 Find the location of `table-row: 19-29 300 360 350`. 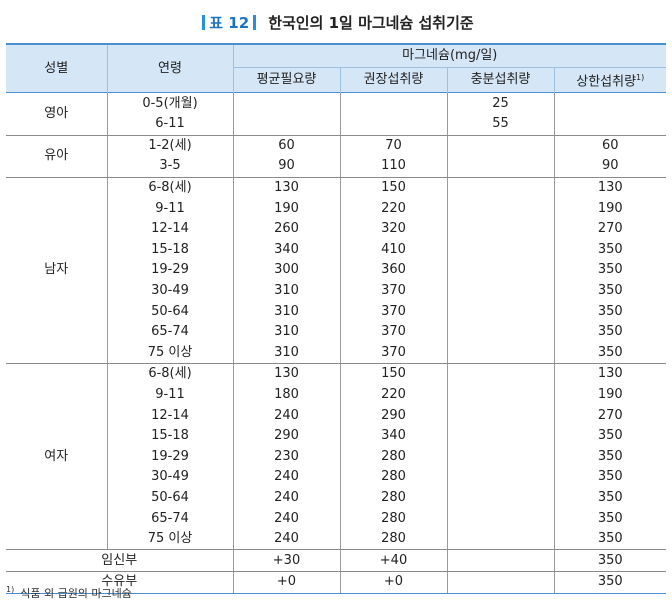

table-row: 19-29 300 360 350 is located at coordinates (336, 270).